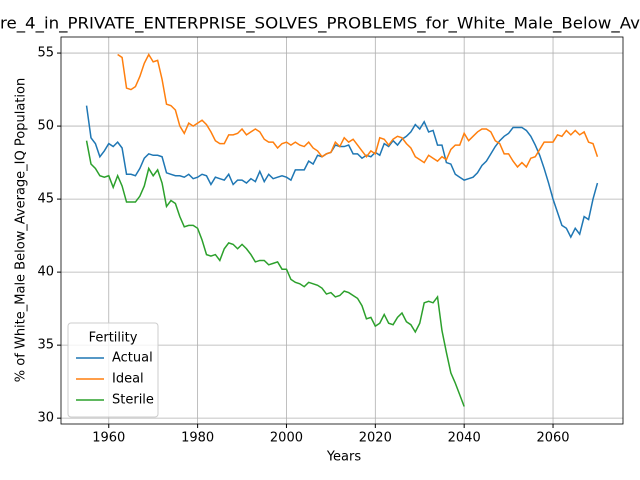  I want to click on legend-label: Sterile, so click(133, 400).